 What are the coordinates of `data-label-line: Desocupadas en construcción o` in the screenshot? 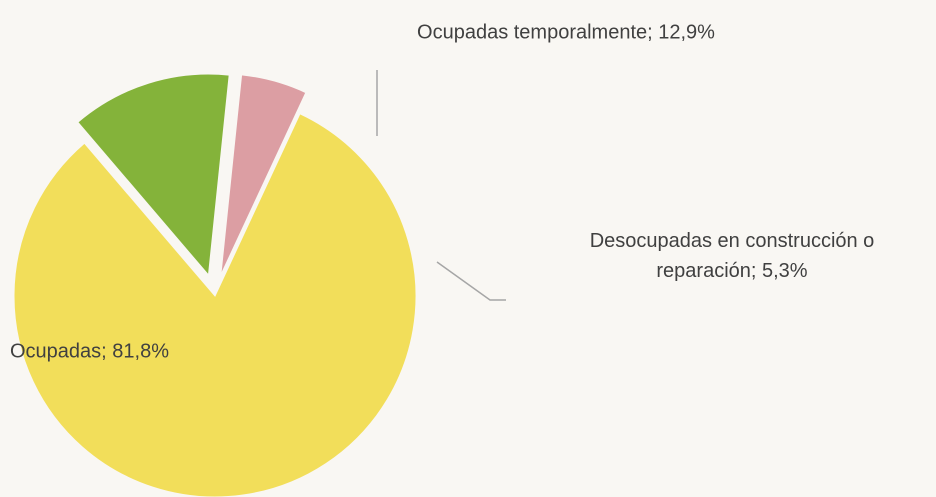 It's located at (732, 241).